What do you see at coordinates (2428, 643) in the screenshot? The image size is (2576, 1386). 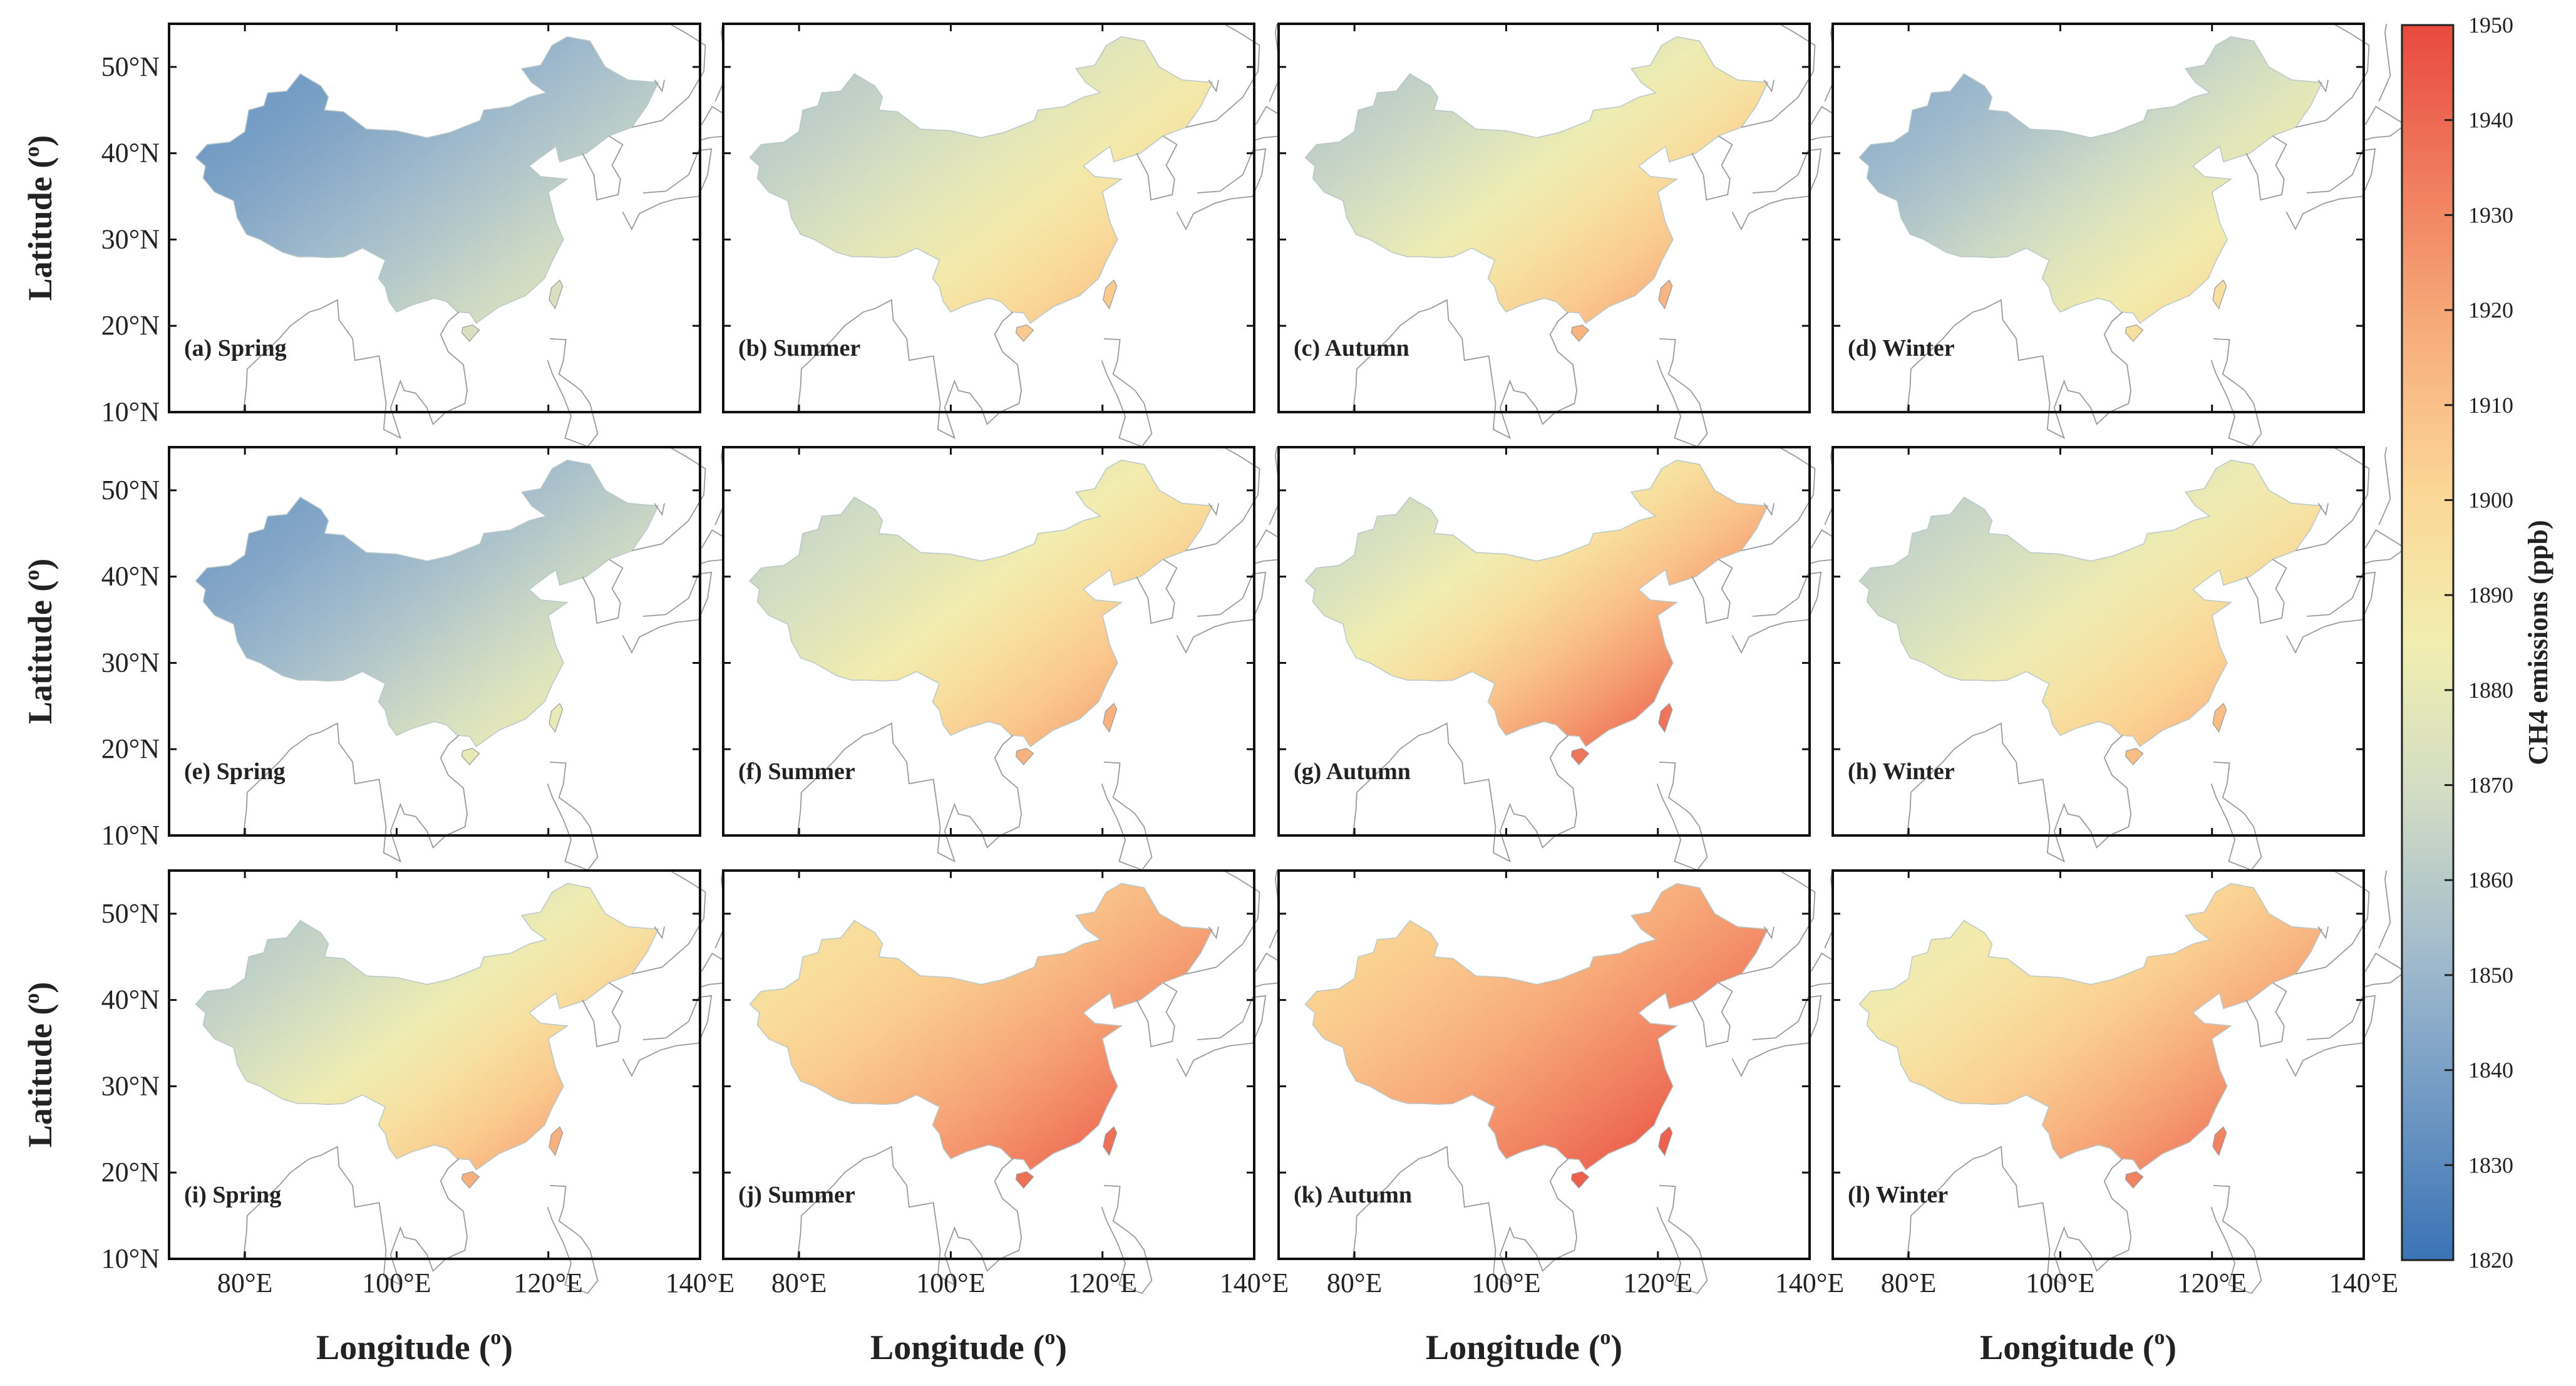 I see `colorbar-fill` at bounding box center [2428, 643].